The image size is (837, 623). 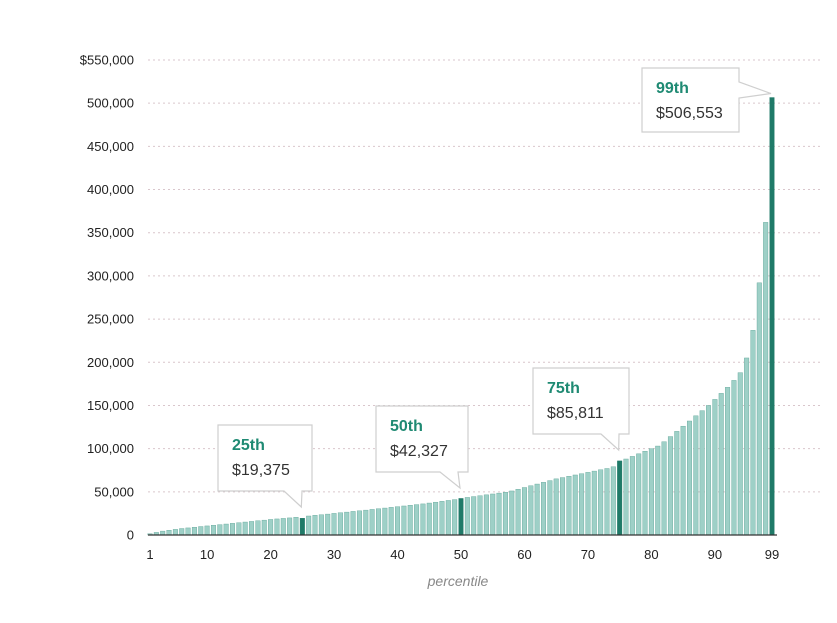 I want to click on bar-p33, so click(x=353, y=523).